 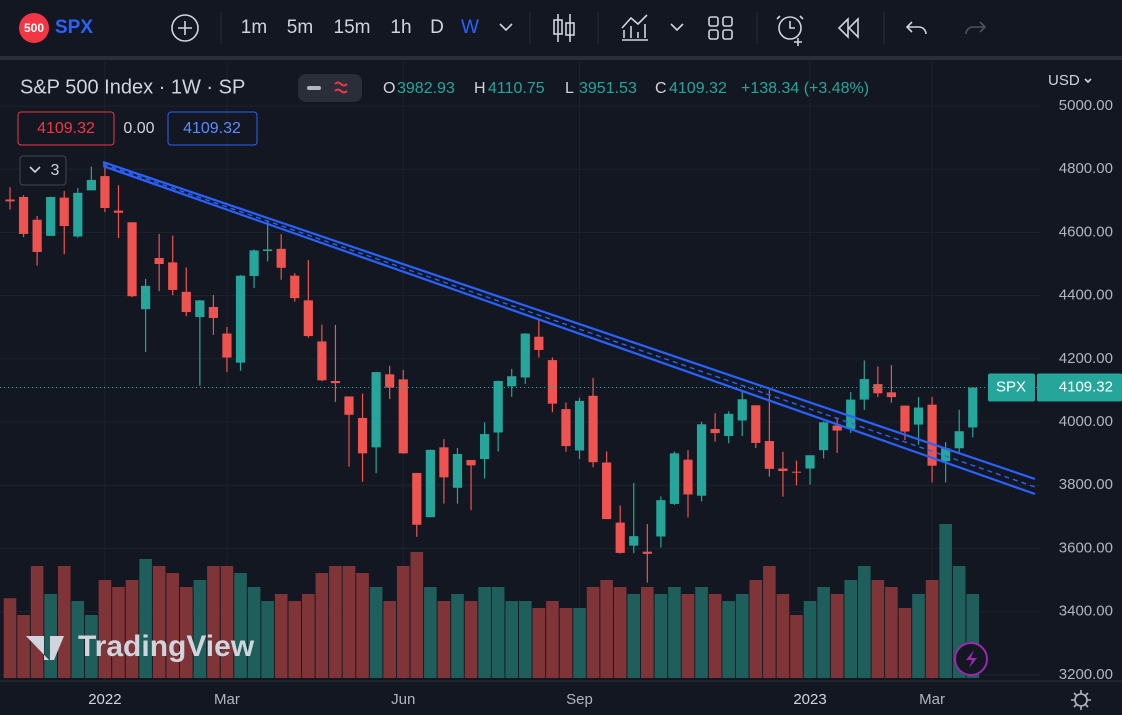 I want to click on x-tick-label: 2022, so click(x=104, y=699).